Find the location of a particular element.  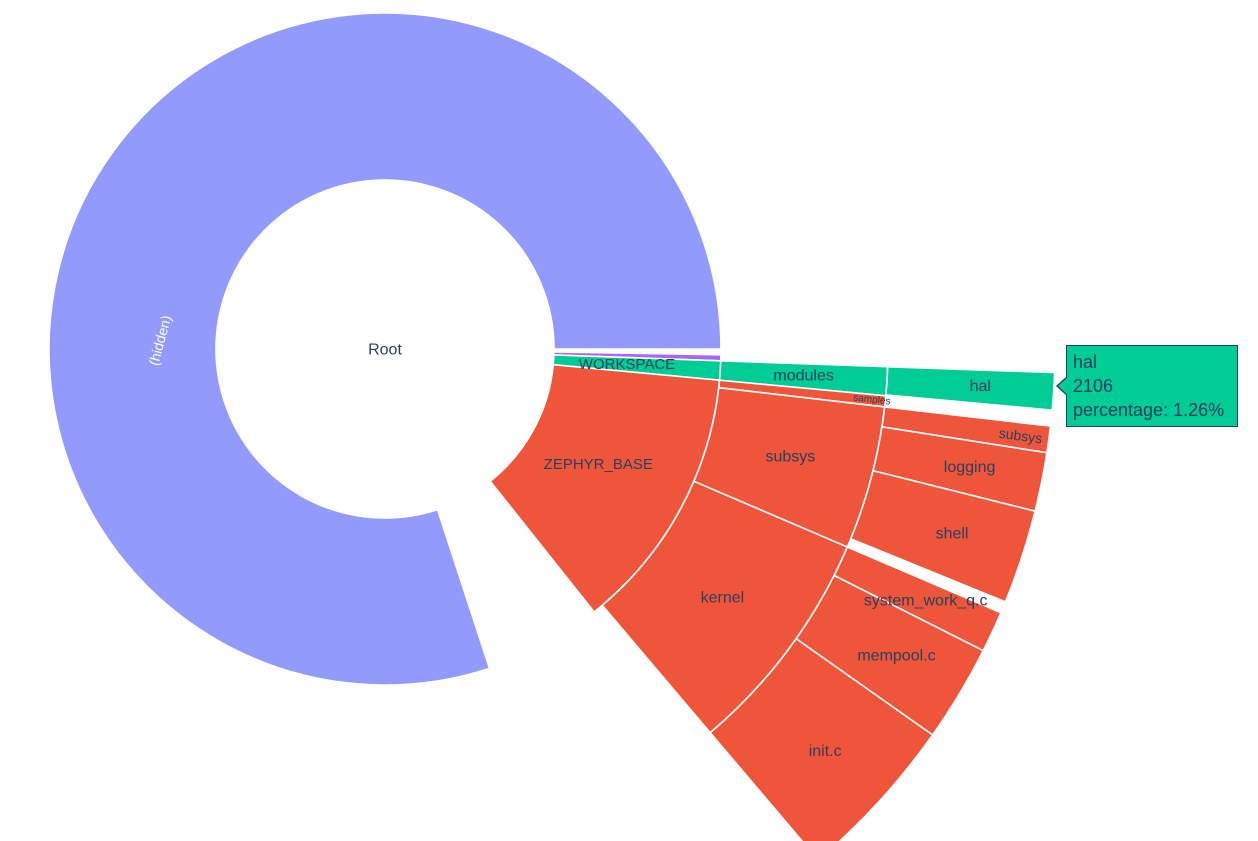

label-subsys: subsys is located at coordinates (790, 456).